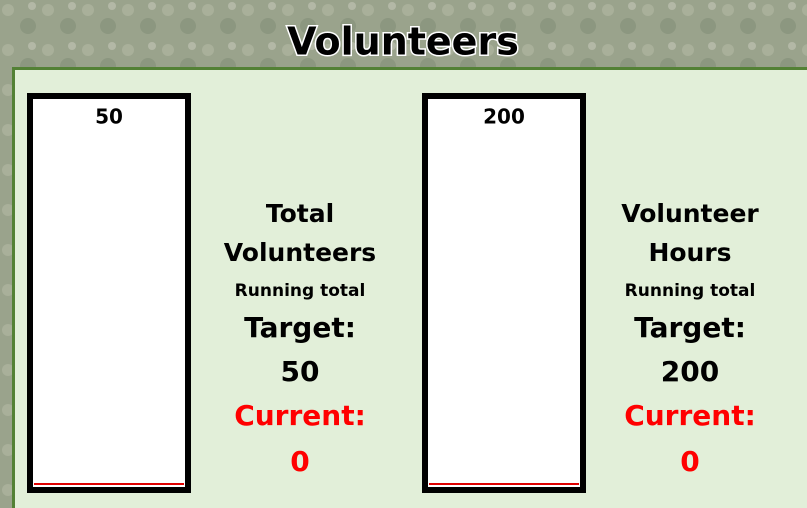 This screenshot has width=807, height=508. I want to click on title: Volunteers, so click(403, 42).